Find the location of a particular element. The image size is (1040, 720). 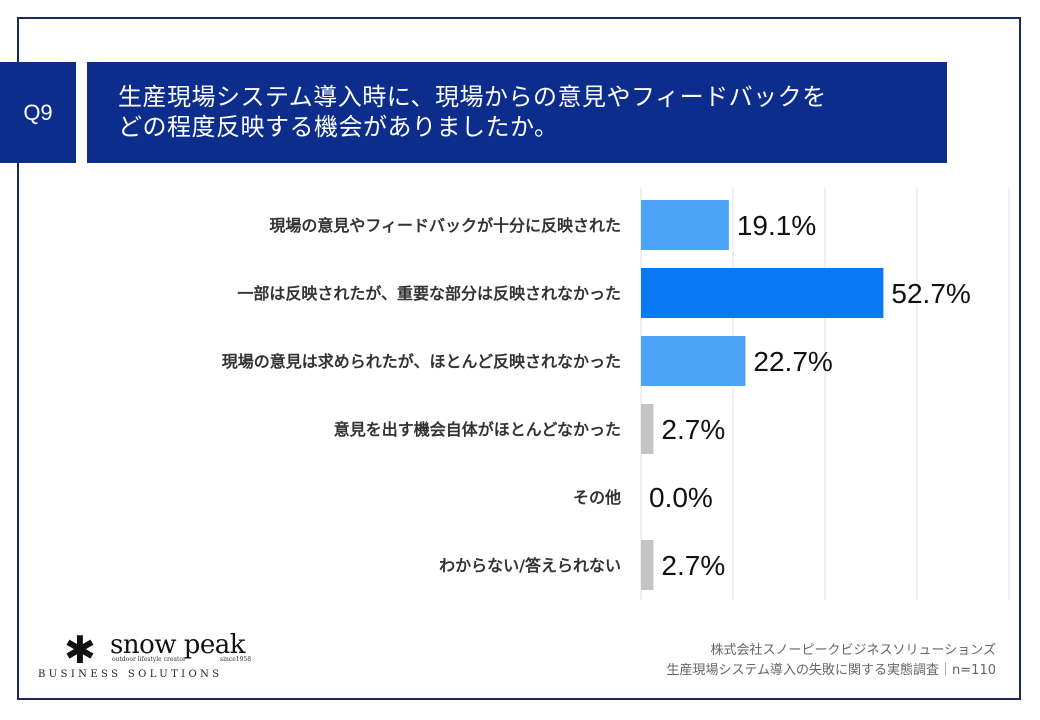

category-label: 現場の意見は求められたが、ほとんど反映されなかった is located at coordinates (421, 361).